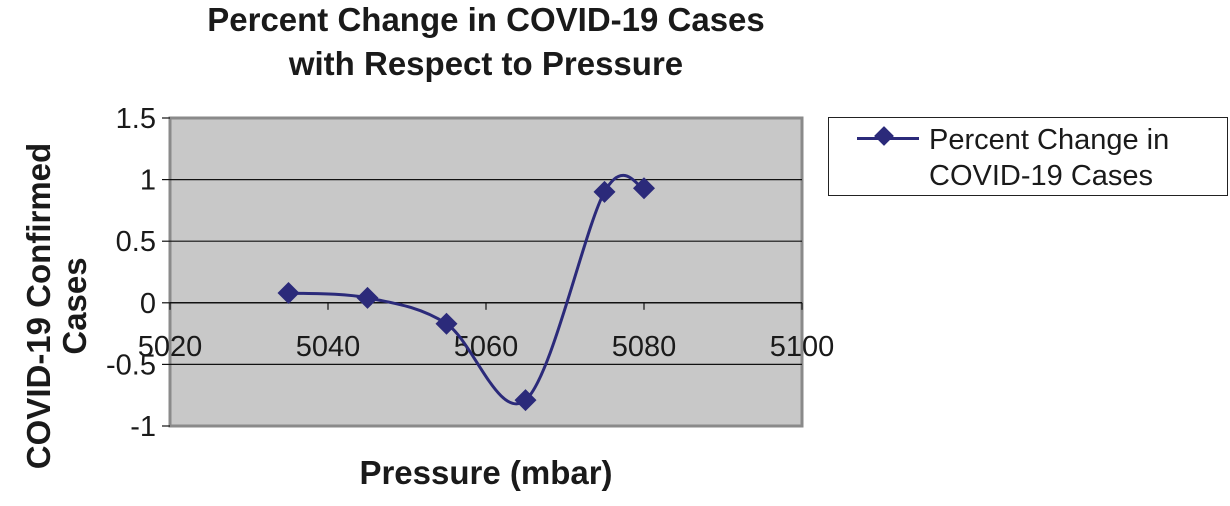 The height and width of the screenshot is (506, 1230). What do you see at coordinates (328, 347) in the screenshot?
I see `x-tick-label: 5040` at bounding box center [328, 347].